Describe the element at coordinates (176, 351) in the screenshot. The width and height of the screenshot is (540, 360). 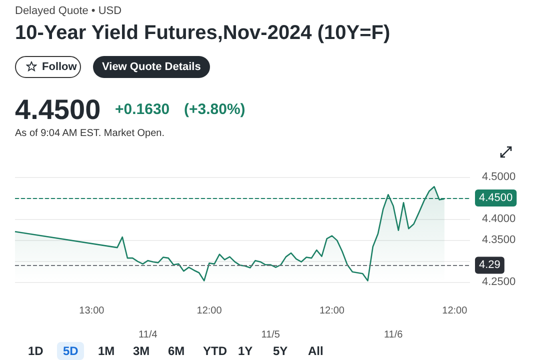
I see `text: 6M` at that location.